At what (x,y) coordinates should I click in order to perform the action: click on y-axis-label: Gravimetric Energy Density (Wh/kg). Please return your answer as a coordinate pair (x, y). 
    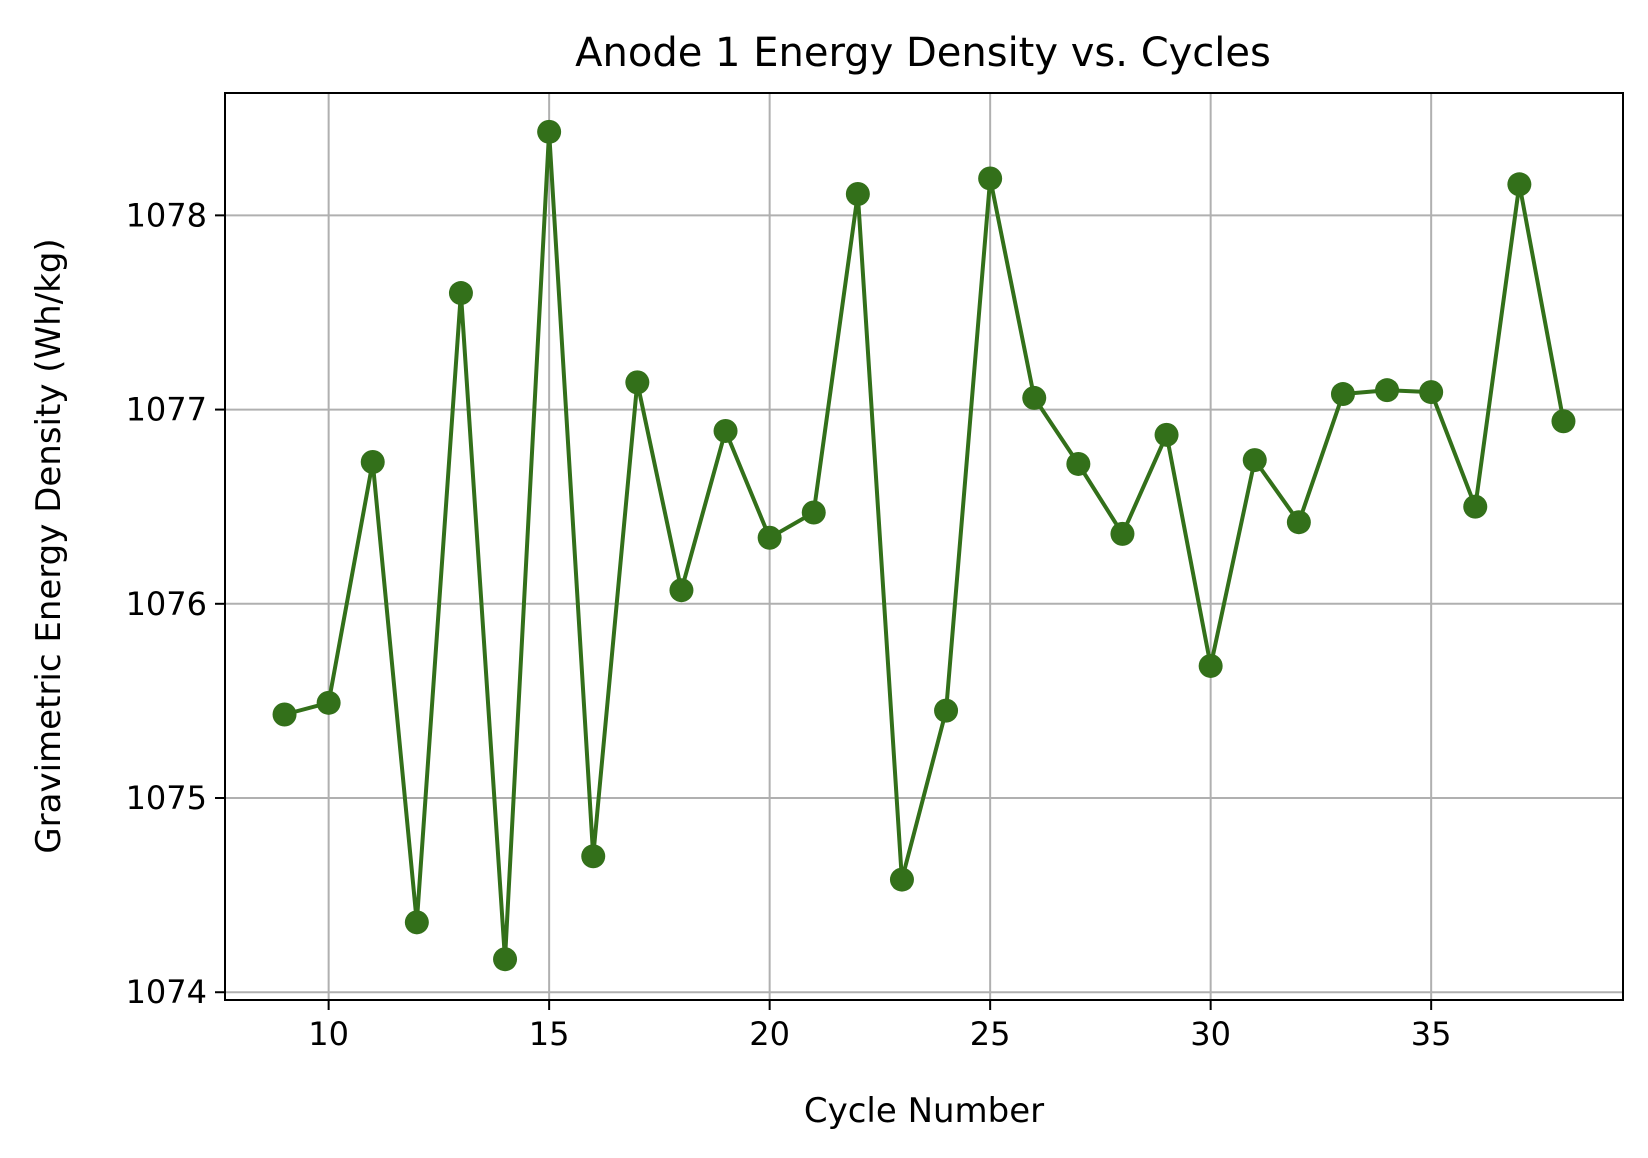
    Looking at the image, I should click on (49, 545).